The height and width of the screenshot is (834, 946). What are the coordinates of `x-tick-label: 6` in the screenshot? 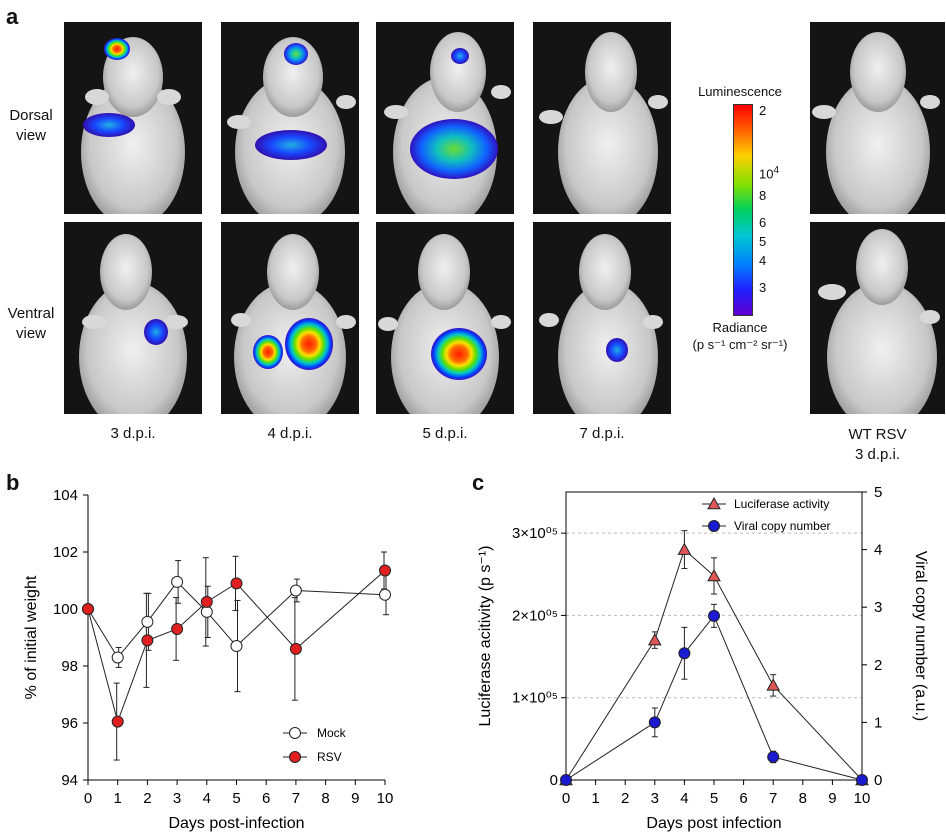 It's located at (266, 798).